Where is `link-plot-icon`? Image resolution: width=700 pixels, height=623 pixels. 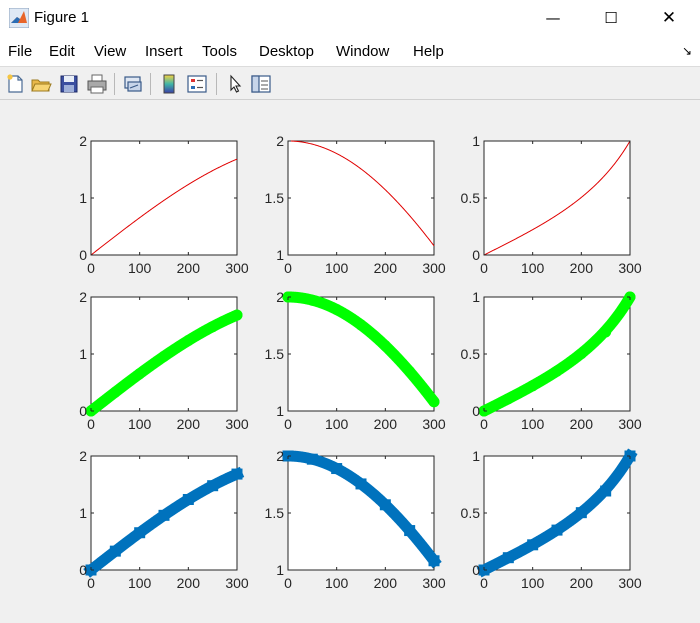 link-plot-icon is located at coordinates (133, 84).